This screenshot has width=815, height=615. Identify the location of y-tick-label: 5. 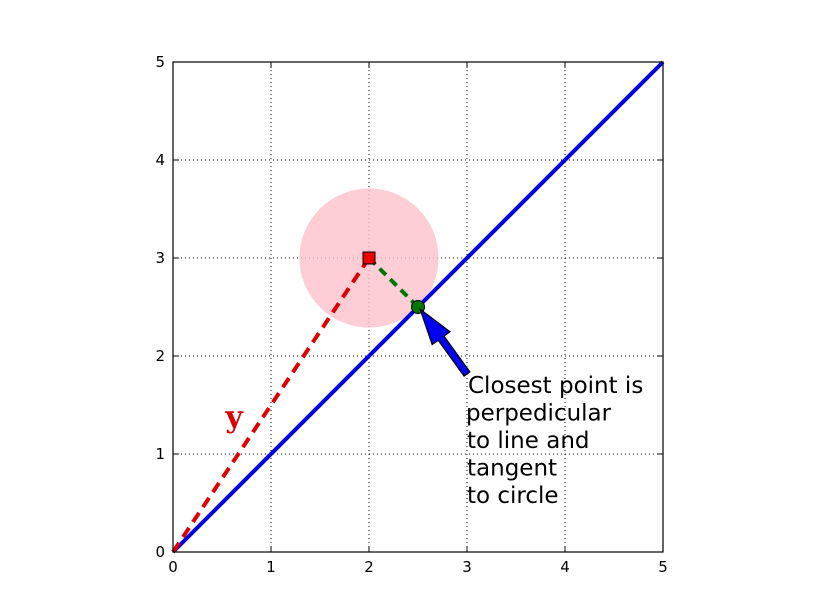
(160, 62).